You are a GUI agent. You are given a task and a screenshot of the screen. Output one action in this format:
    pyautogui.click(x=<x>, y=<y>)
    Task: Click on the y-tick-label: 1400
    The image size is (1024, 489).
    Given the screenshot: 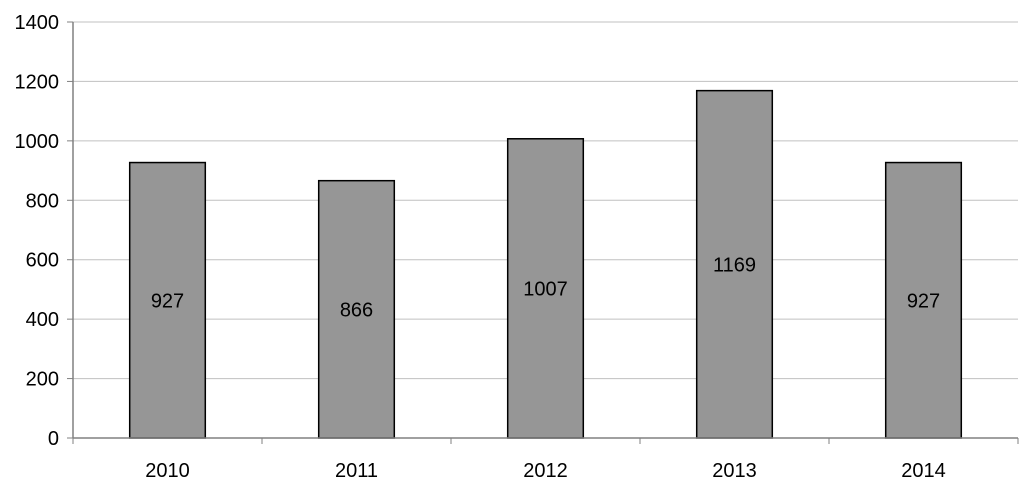 What is the action you would take?
    pyautogui.click(x=37, y=23)
    